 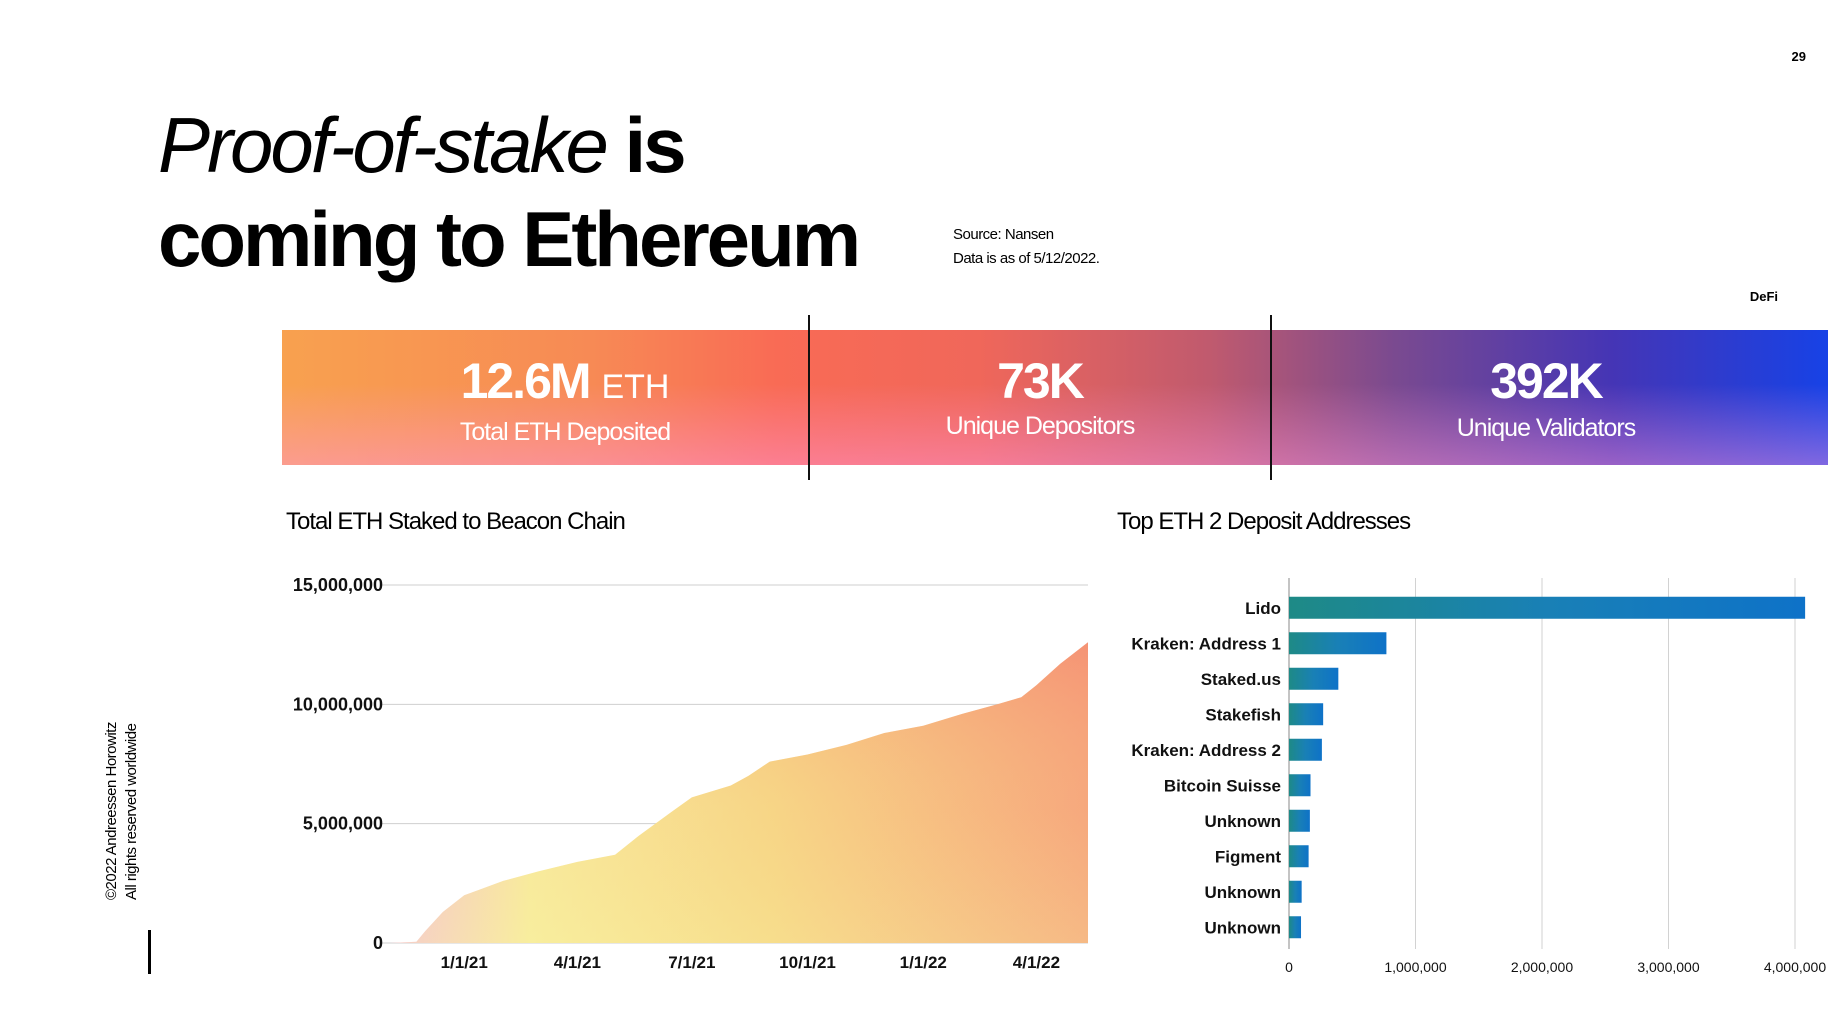 I want to click on stat-label: Total ETH Deposited, so click(x=565, y=432).